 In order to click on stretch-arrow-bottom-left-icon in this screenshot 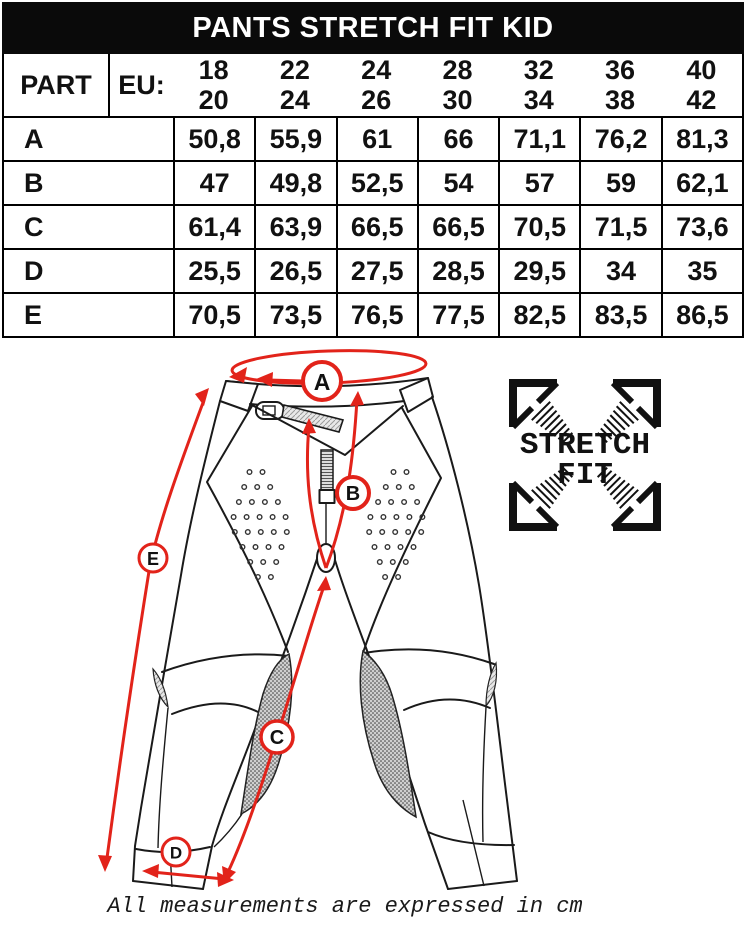, I will do `click(534, 505)`.